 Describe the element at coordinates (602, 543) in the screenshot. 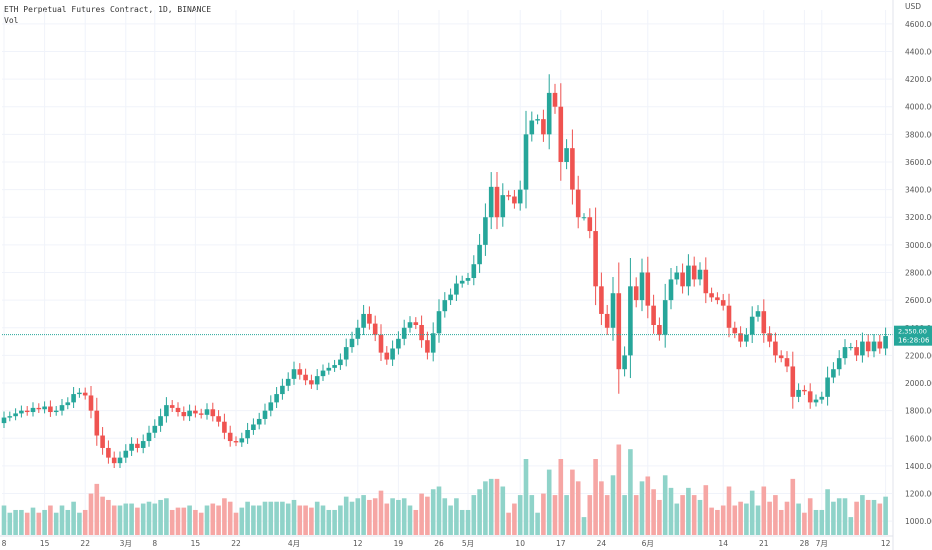

I see `time-tick-label: 24` at that location.